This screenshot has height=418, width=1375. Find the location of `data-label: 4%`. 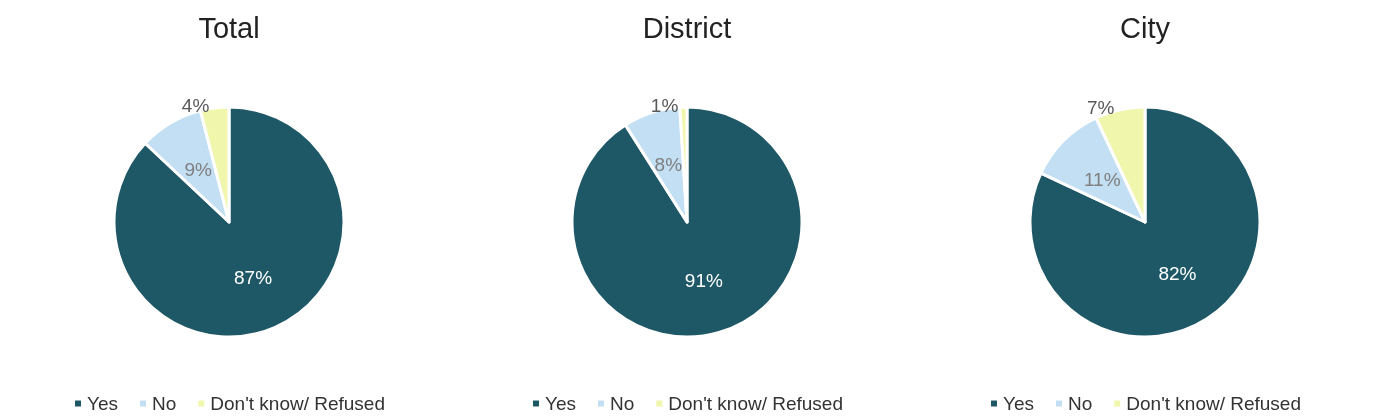

data-label: 4% is located at coordinates (195, 106).